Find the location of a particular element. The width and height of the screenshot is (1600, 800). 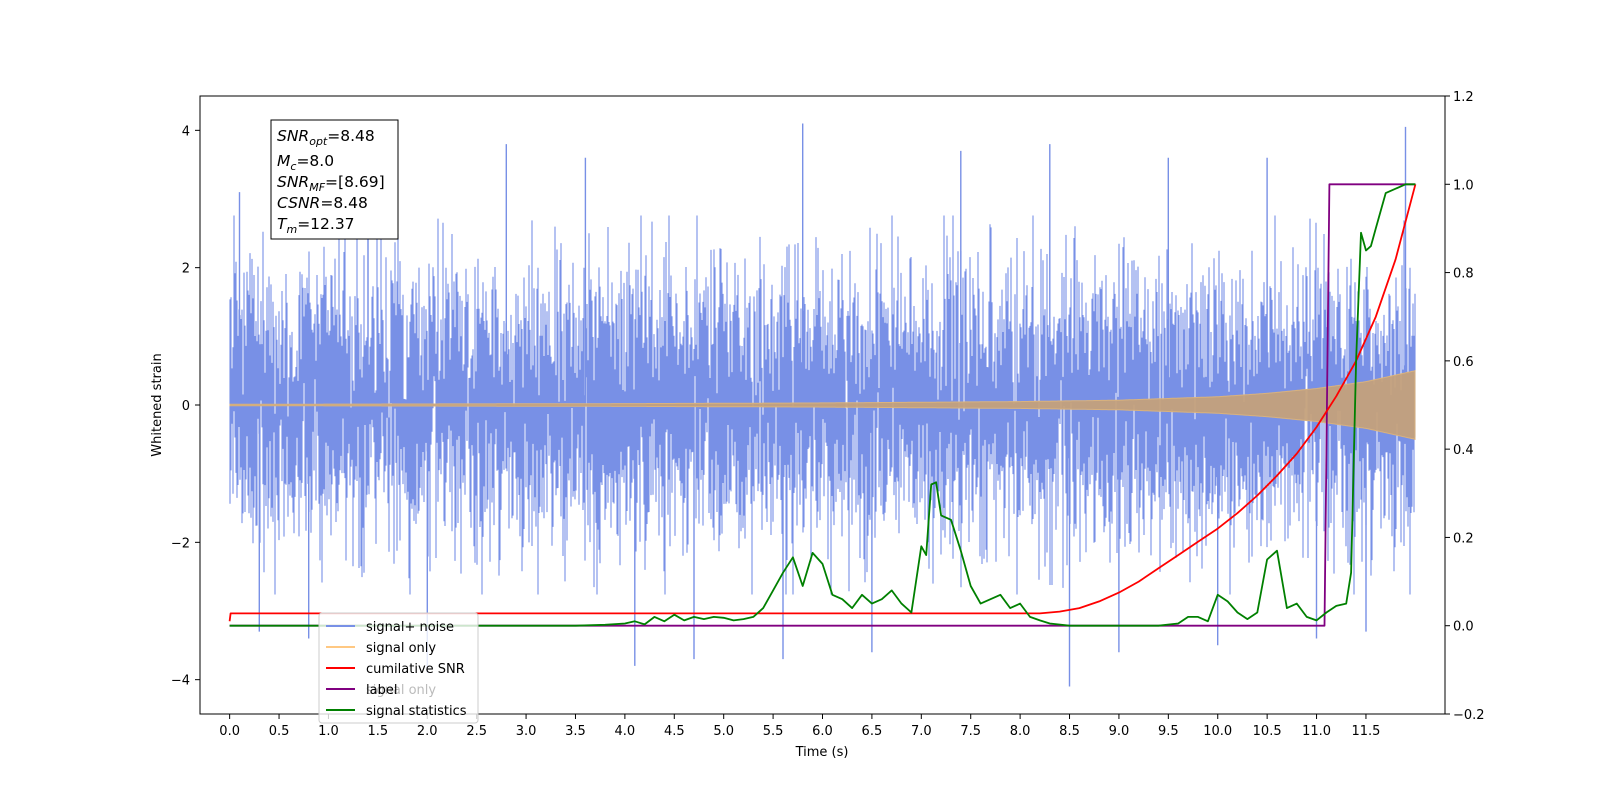

y-right-tick-label: 0.8 is located at coordinates (1463, 274).